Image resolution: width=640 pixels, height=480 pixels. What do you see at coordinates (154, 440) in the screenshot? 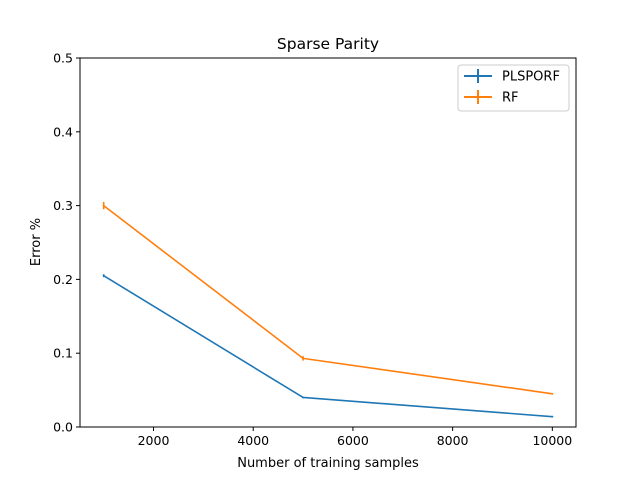
I see `x-tick-label: 2000` at bounding box center [154, 440].